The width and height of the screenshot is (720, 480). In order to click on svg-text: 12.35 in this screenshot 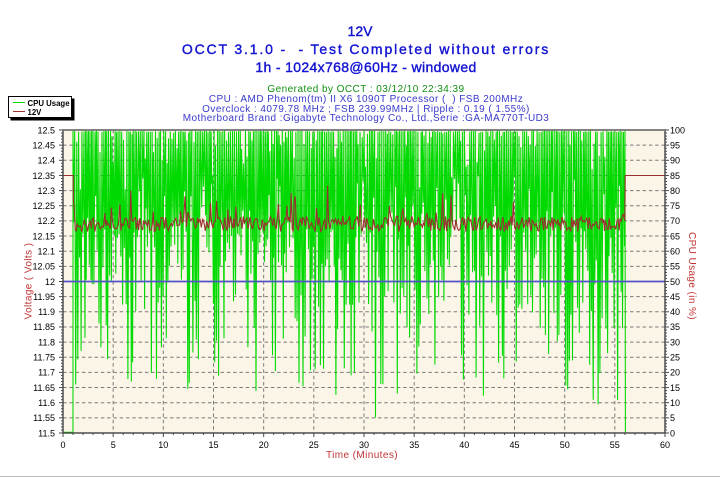, I will do `click(43, 176)`.